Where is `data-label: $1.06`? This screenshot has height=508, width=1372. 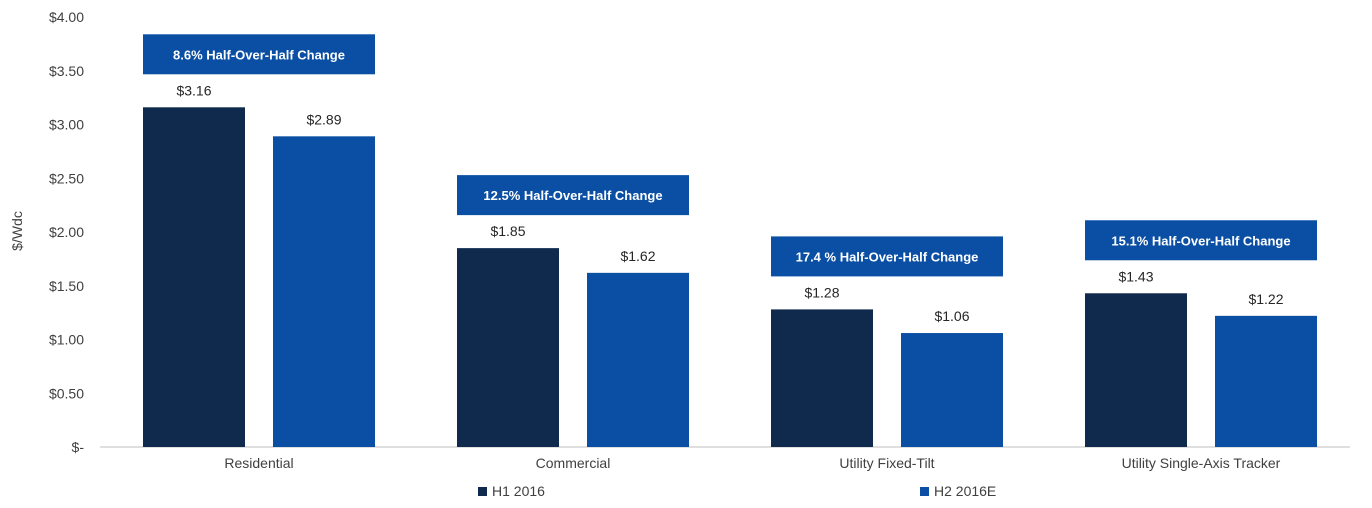
data-label: $1.06 is located at coordinates (951, 316).